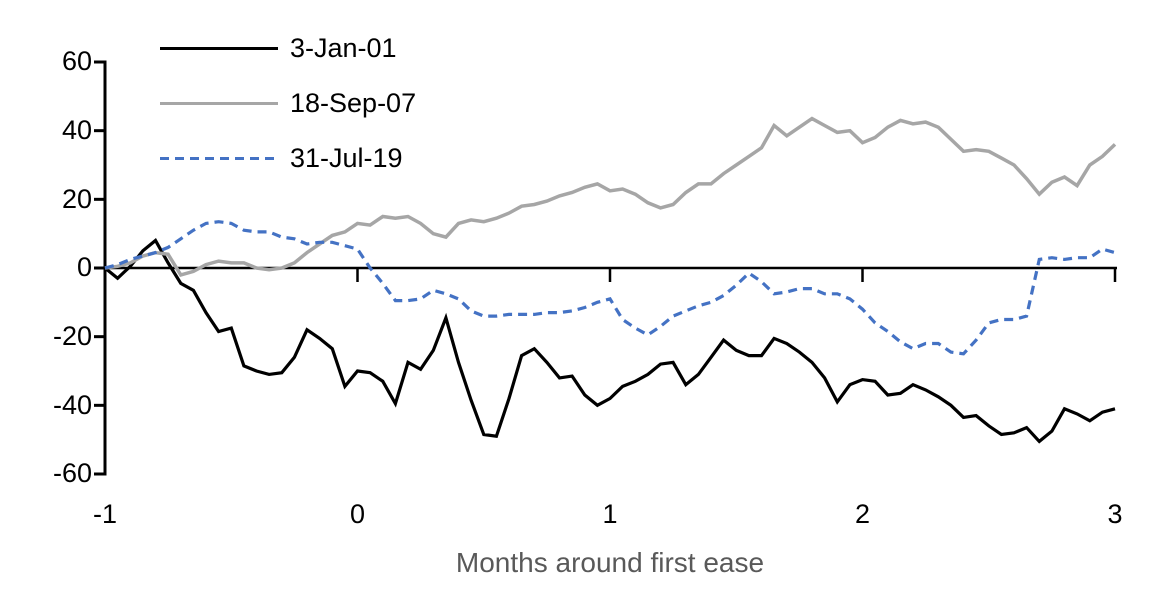  Describe the element at coordinates (72, 405) in the screenshot. I see `y-tick-label: -40` at that location.